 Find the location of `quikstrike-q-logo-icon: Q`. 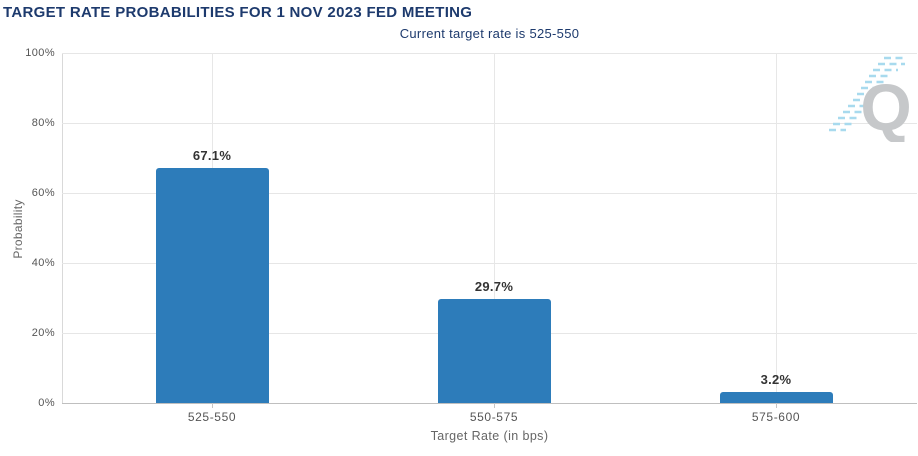

quikstrike-q-logo-icon: Q is located at coordinates (870, 99).